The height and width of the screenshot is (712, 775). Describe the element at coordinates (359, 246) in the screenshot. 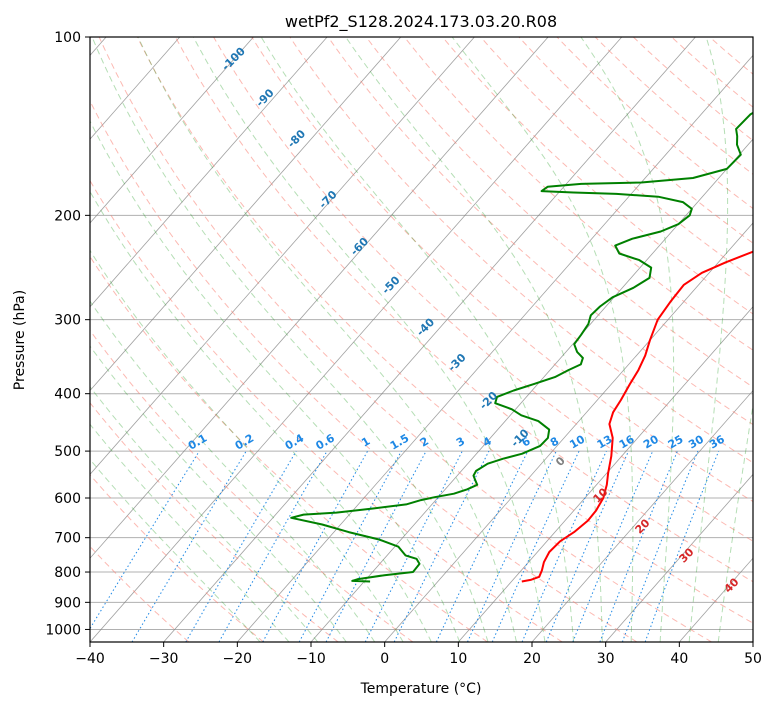

I see `wetbulb-label: -60` at that location.